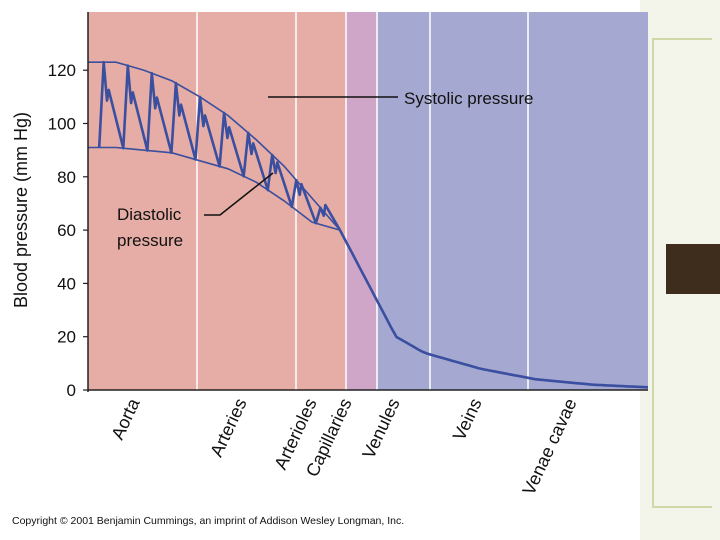  Describe the element at coordinates (21, 210) in the screenshot. I see `y-axis-label: Blood pressure (mm Hg)` at that location.